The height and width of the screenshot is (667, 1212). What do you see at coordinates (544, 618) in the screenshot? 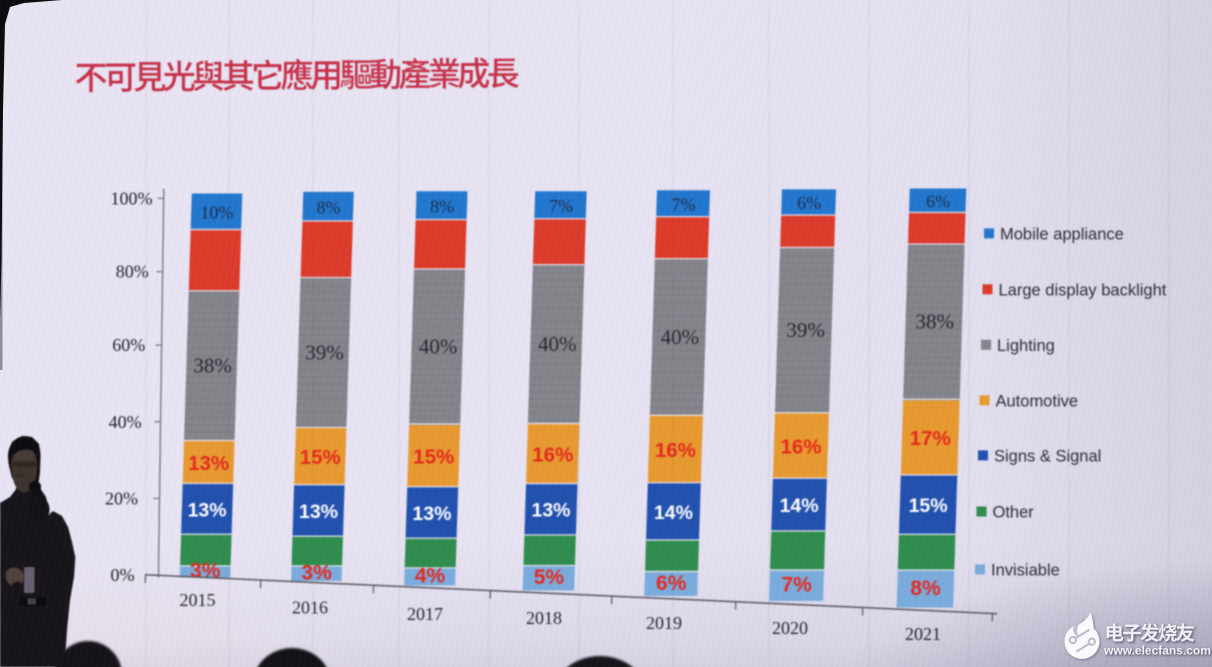
I see `svg-text: 2018` at bounding box center [544, 618].